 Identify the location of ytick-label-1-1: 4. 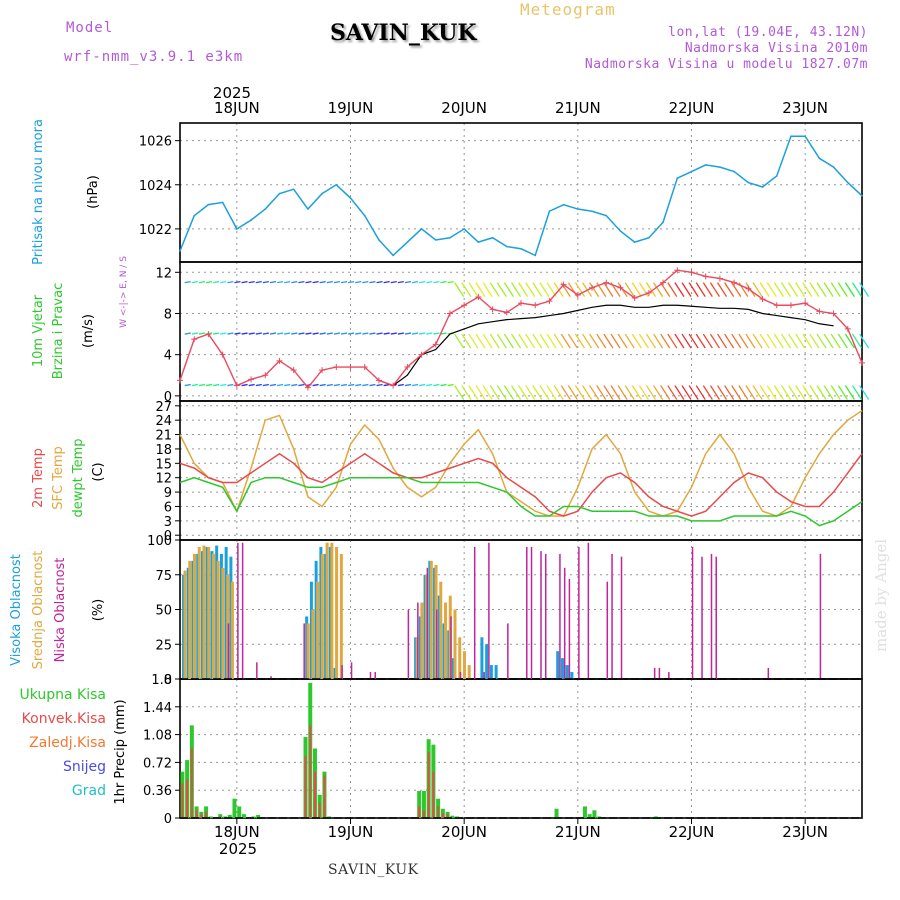
(168, 356).